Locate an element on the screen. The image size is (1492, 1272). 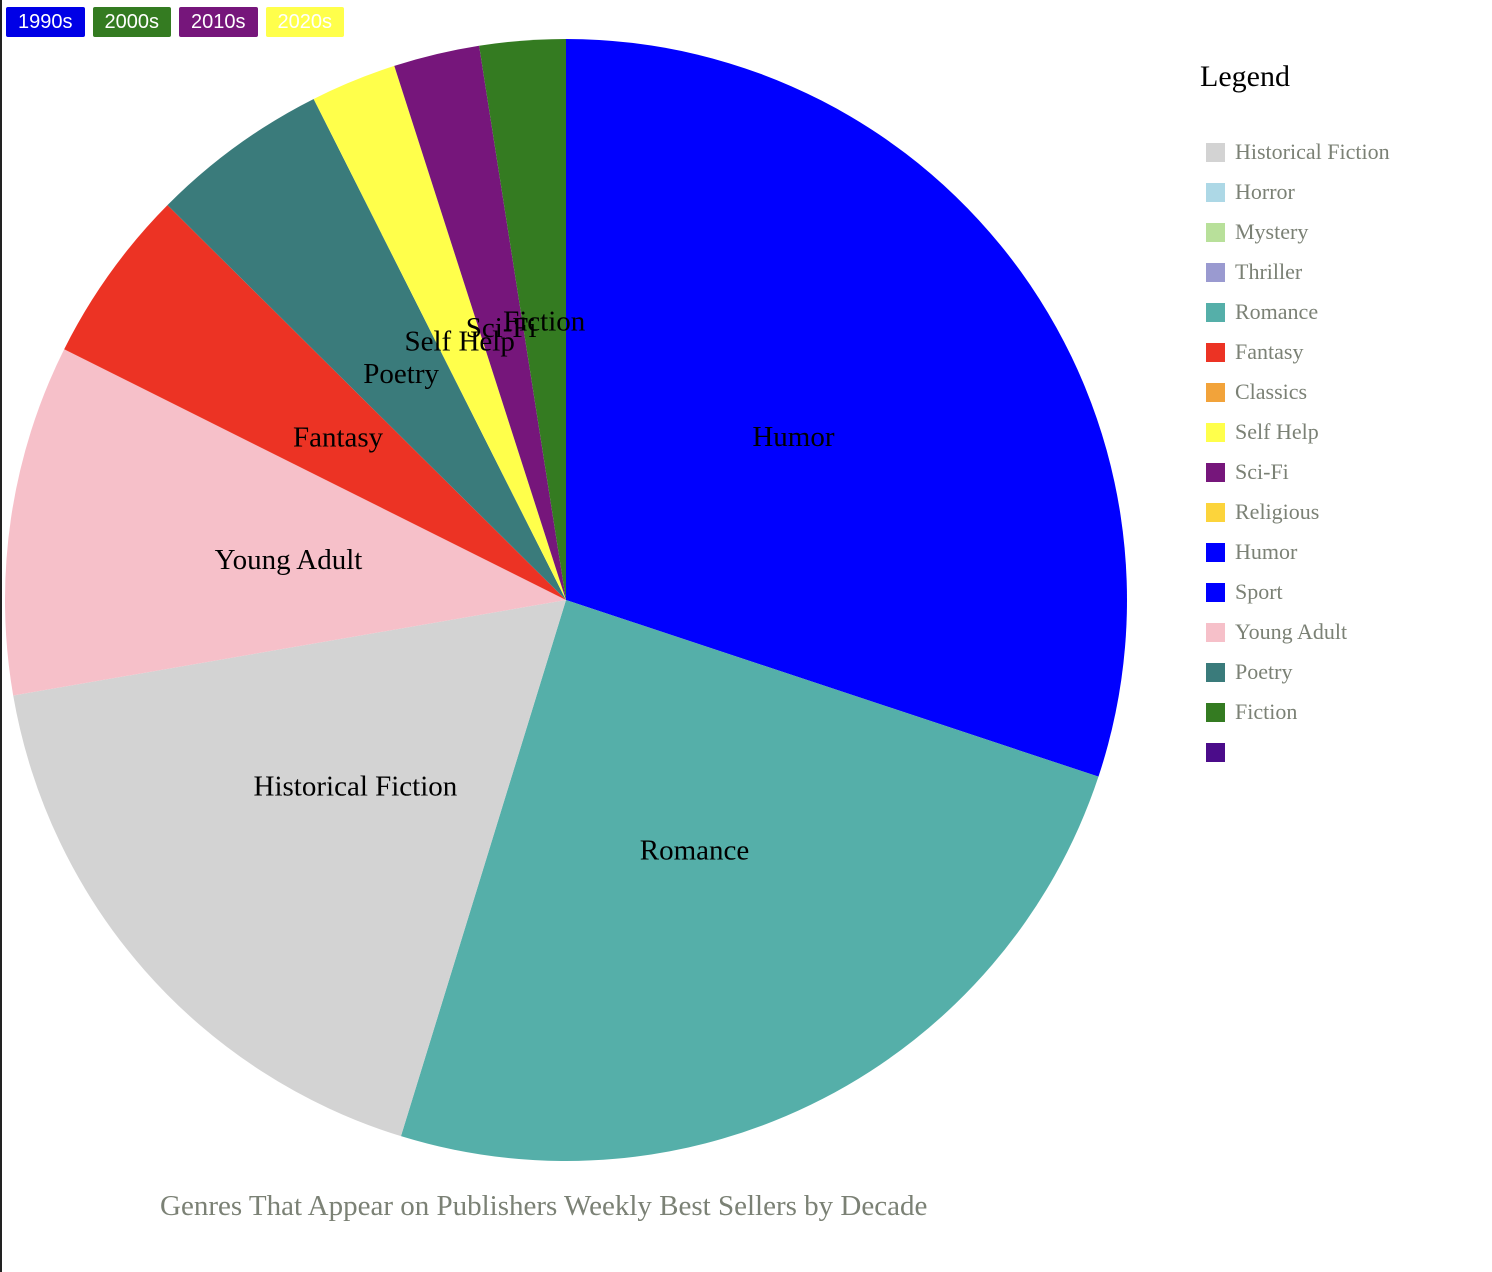
legend-item is located at coordinates (1340, 752).